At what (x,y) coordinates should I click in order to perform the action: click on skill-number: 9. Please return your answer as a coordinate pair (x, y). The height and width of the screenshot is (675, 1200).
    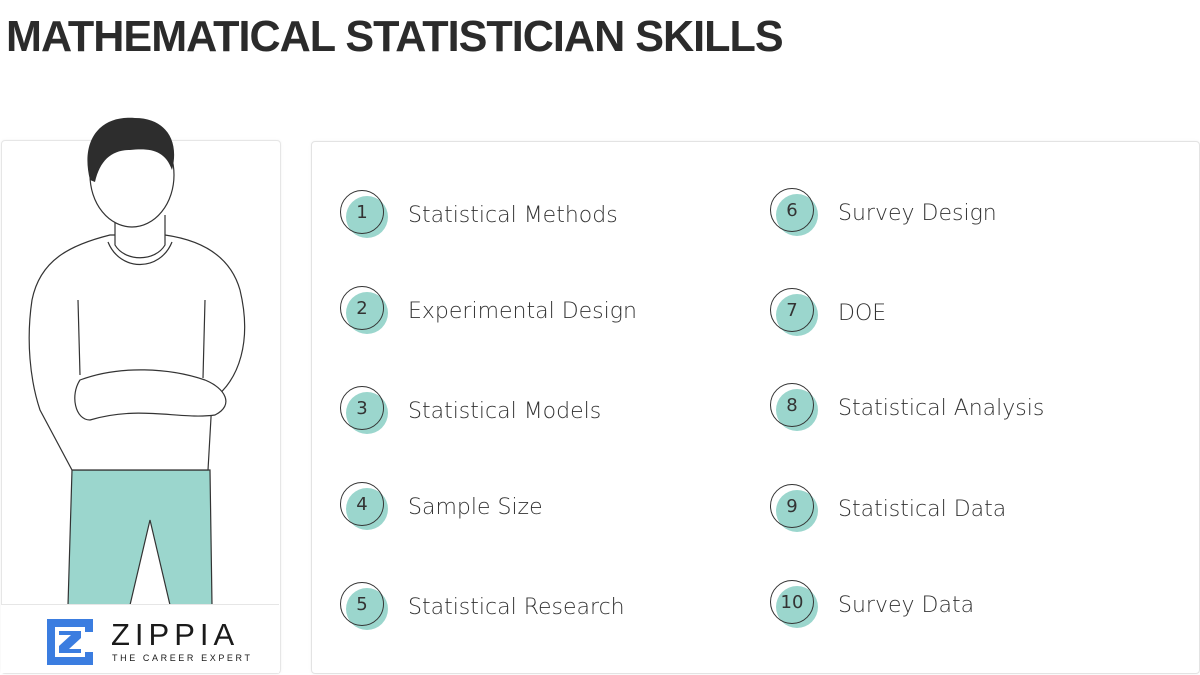
    Looking at the image, I should click on (792, 506).